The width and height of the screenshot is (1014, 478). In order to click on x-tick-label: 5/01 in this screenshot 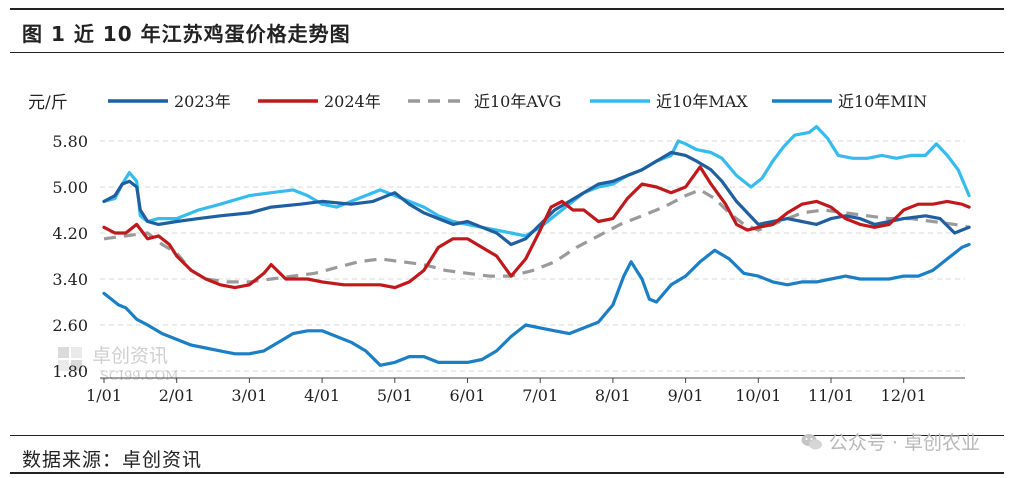, I will do `click(395, 395)`.